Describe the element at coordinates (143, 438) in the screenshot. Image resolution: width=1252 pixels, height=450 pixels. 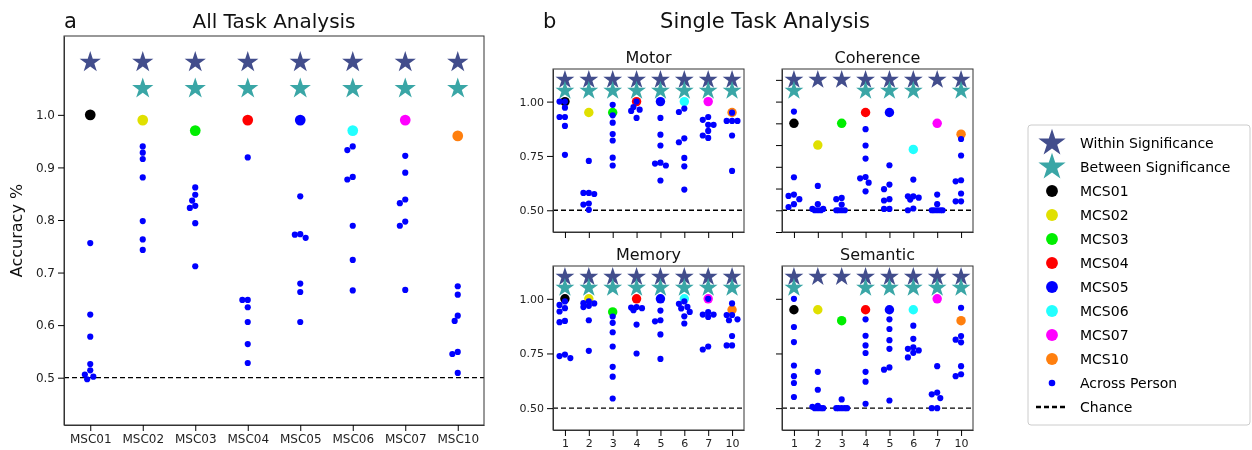
I see `x-tick-label: MSC02` at that location.